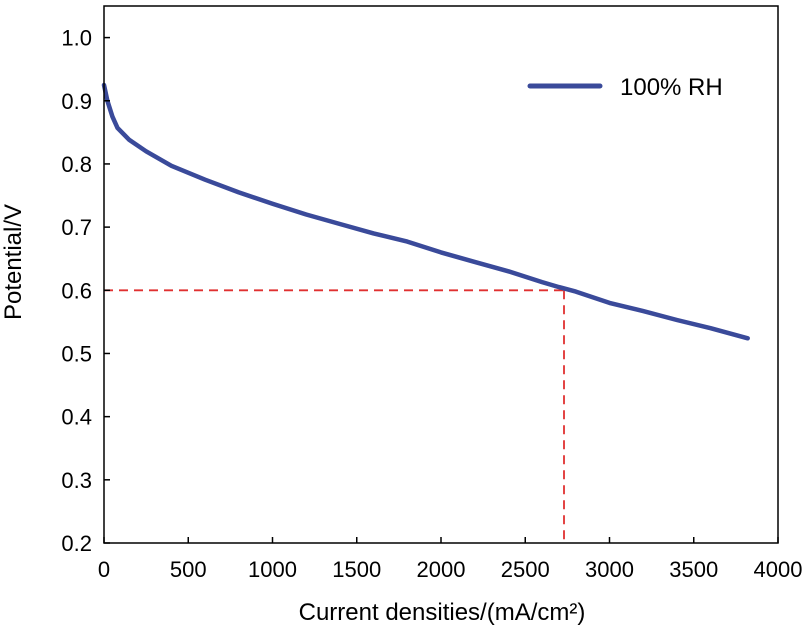 The image size is (810, 629). What do you see at coordinates (671, 87) in the screenshot?
I see `legend-label: 100% RH` at bounding box center [671, 87].